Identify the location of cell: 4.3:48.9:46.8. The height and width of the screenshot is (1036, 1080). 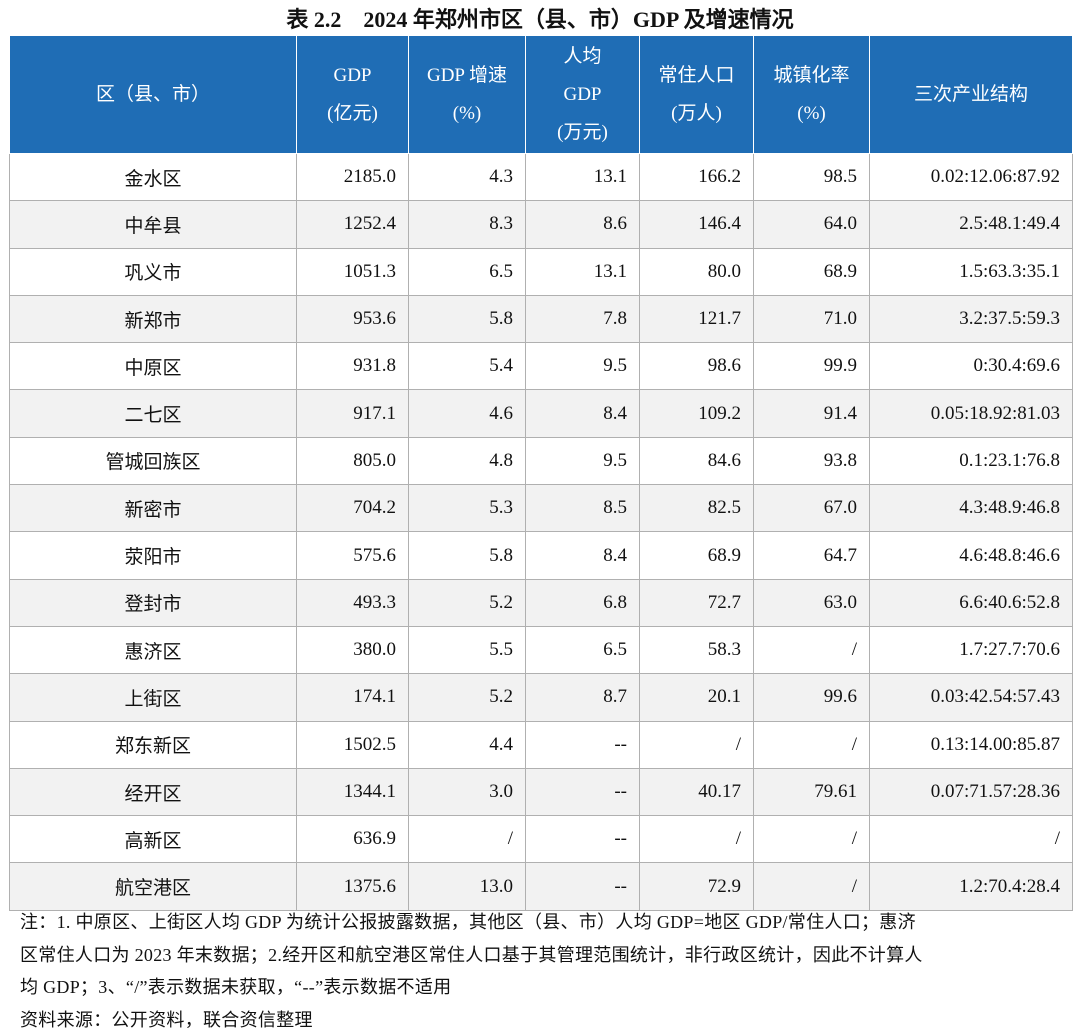
(971, 508).